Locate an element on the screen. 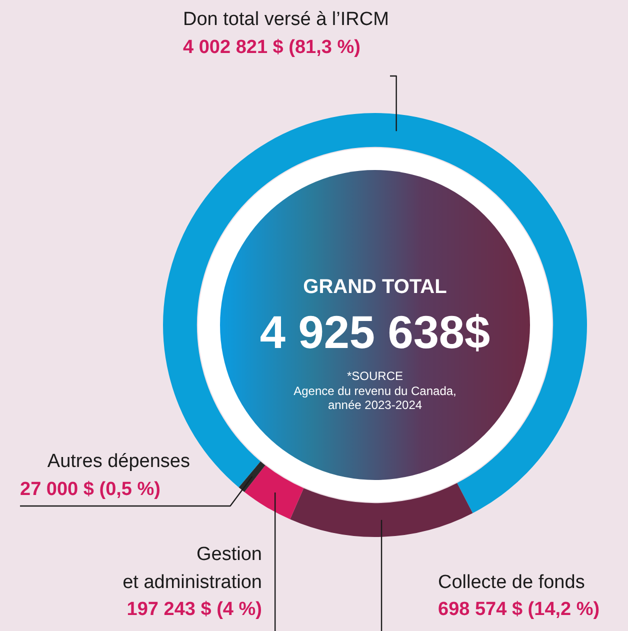 The width and height of the screenshot is (628, 631). slice-label: Gestion et administration is located at coordinates (192, 569).